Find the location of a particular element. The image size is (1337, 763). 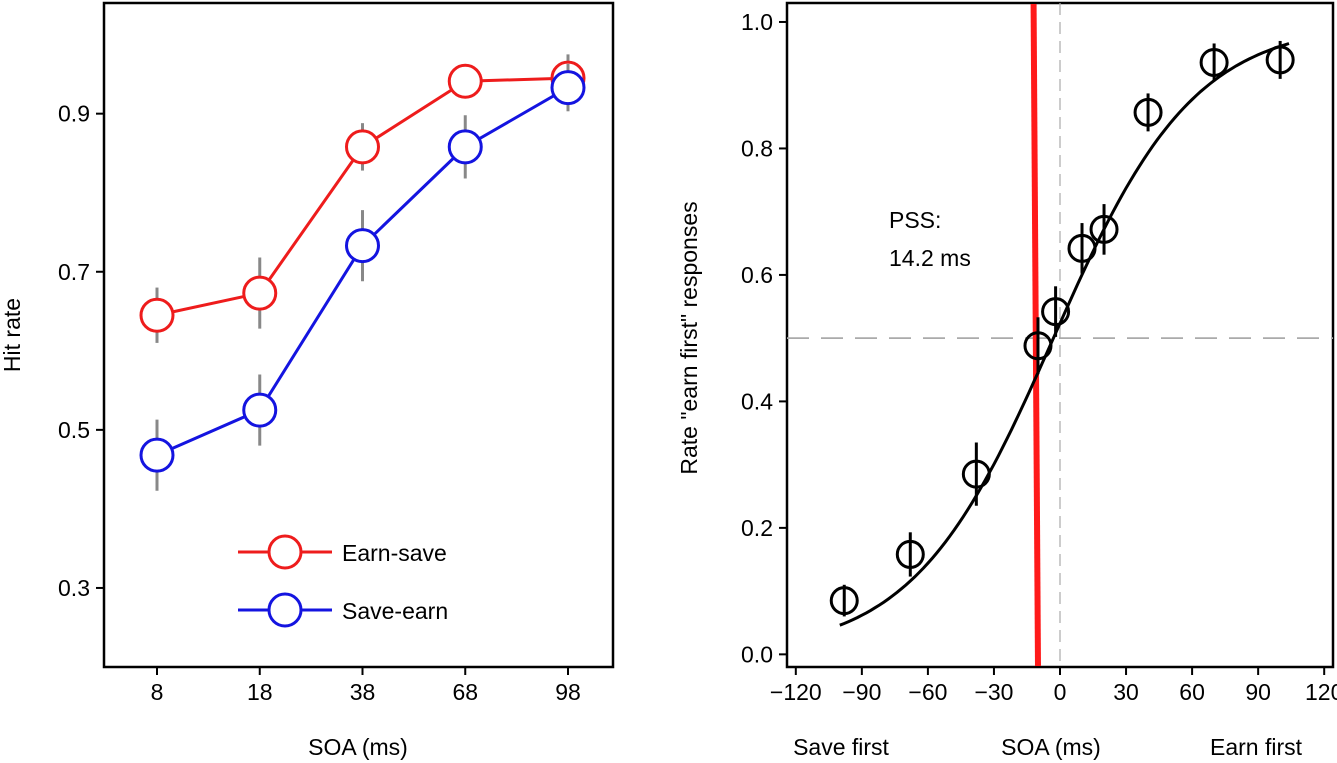

left-x-tick-label: 98 is located at coordinates (568, 692).